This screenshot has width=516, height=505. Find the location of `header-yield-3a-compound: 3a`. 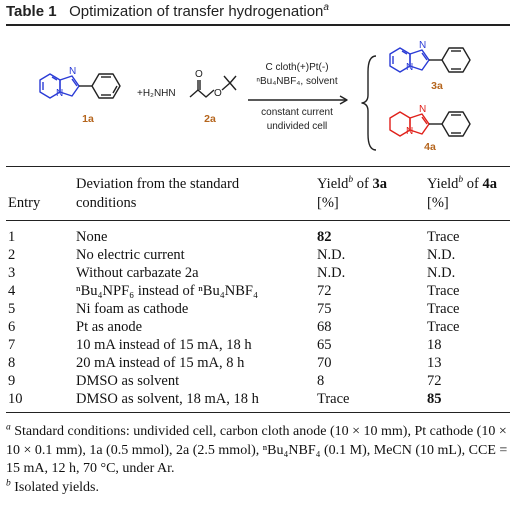

header-yield-3a-compound: 3a is located at coordinates (380, 184).